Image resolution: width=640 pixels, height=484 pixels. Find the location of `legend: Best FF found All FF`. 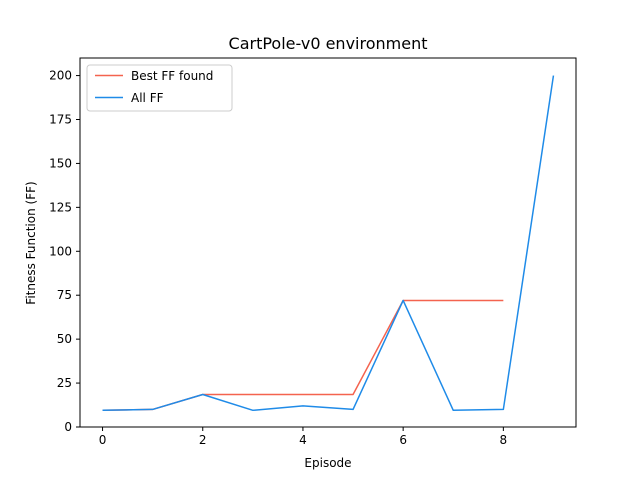

legend: Best FF found All FF is located at coordinates (159, 88).